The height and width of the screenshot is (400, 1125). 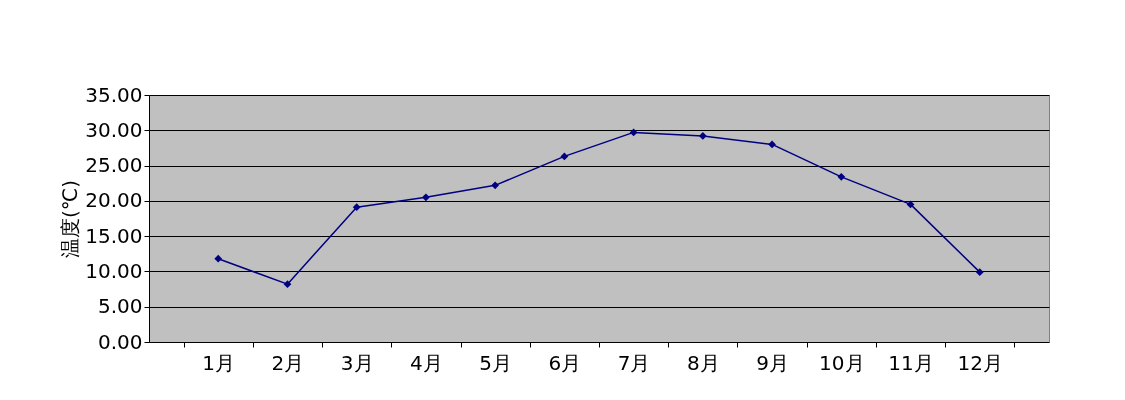 I want to click on y-tick-label: 15.00, so click(x=114, y=235).